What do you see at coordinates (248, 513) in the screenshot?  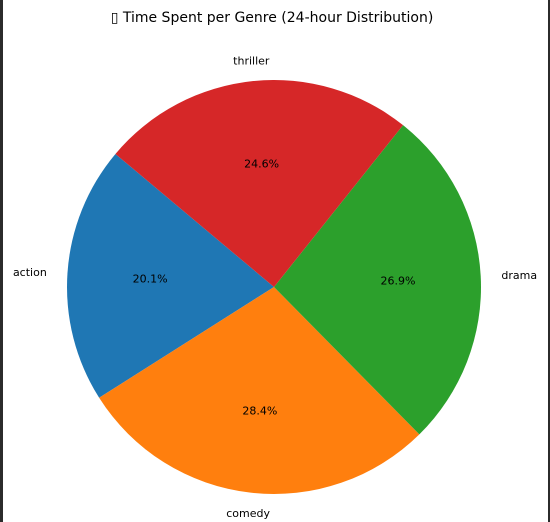 I see `category-label-comedy: comedy` at bounding box center [248, 513].